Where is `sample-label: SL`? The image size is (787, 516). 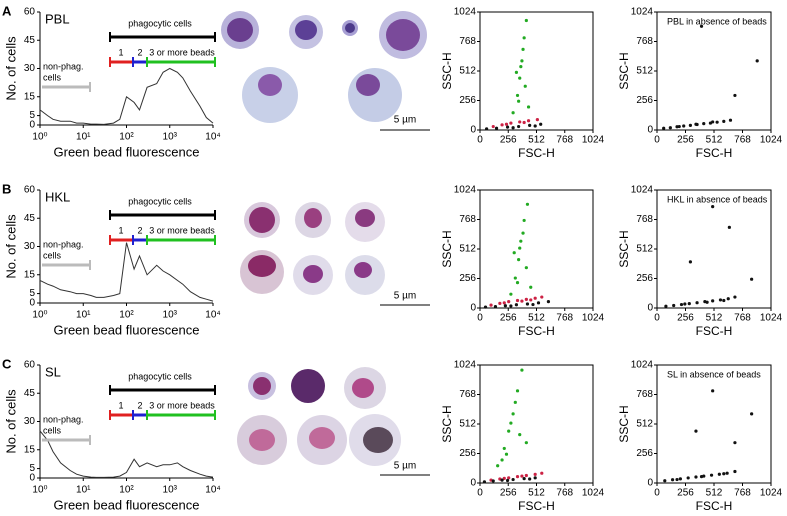 sample-label: SL is located at coordinates (53, 371).